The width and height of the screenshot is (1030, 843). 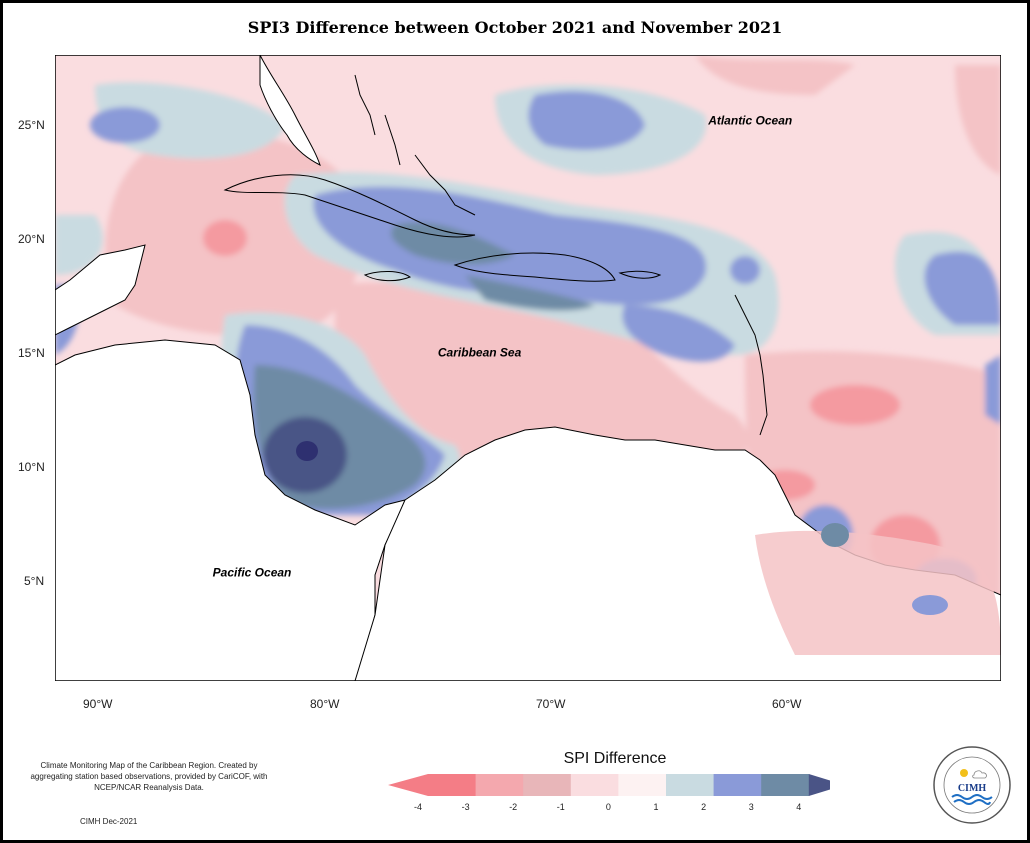 I want to click on legend-tick-label: -4, so click(x=418, y=807).